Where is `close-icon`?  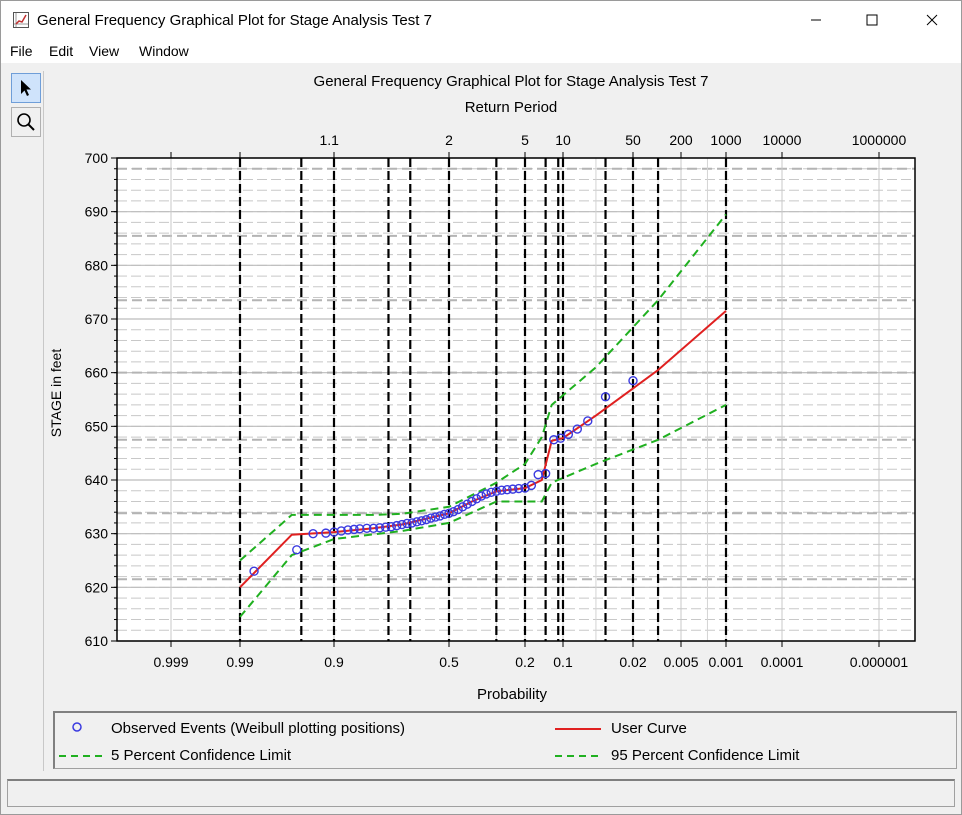 close-icon is located at coordinates (932, 20).